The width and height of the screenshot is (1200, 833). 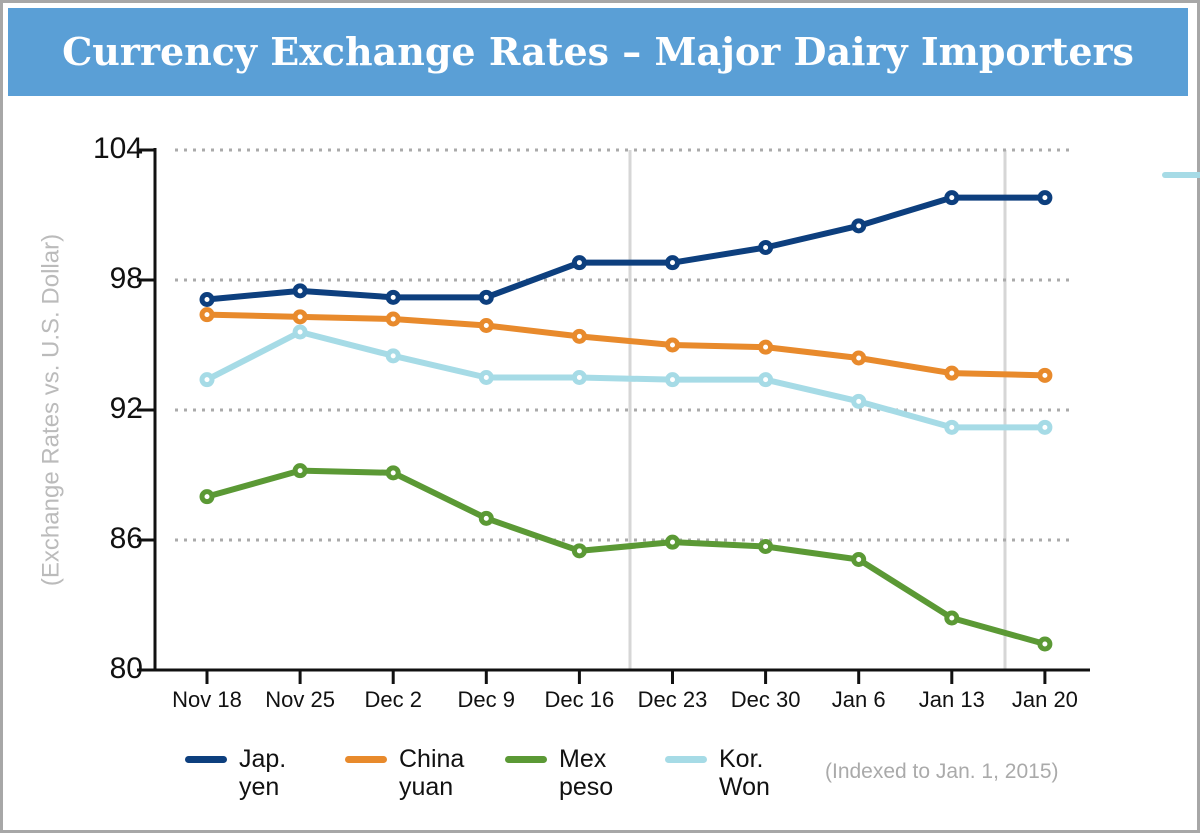 What do you see at coordinates (126, 538) in the screenshot?
I see `y-tick-label: 86` at bounding box center [126, 538].